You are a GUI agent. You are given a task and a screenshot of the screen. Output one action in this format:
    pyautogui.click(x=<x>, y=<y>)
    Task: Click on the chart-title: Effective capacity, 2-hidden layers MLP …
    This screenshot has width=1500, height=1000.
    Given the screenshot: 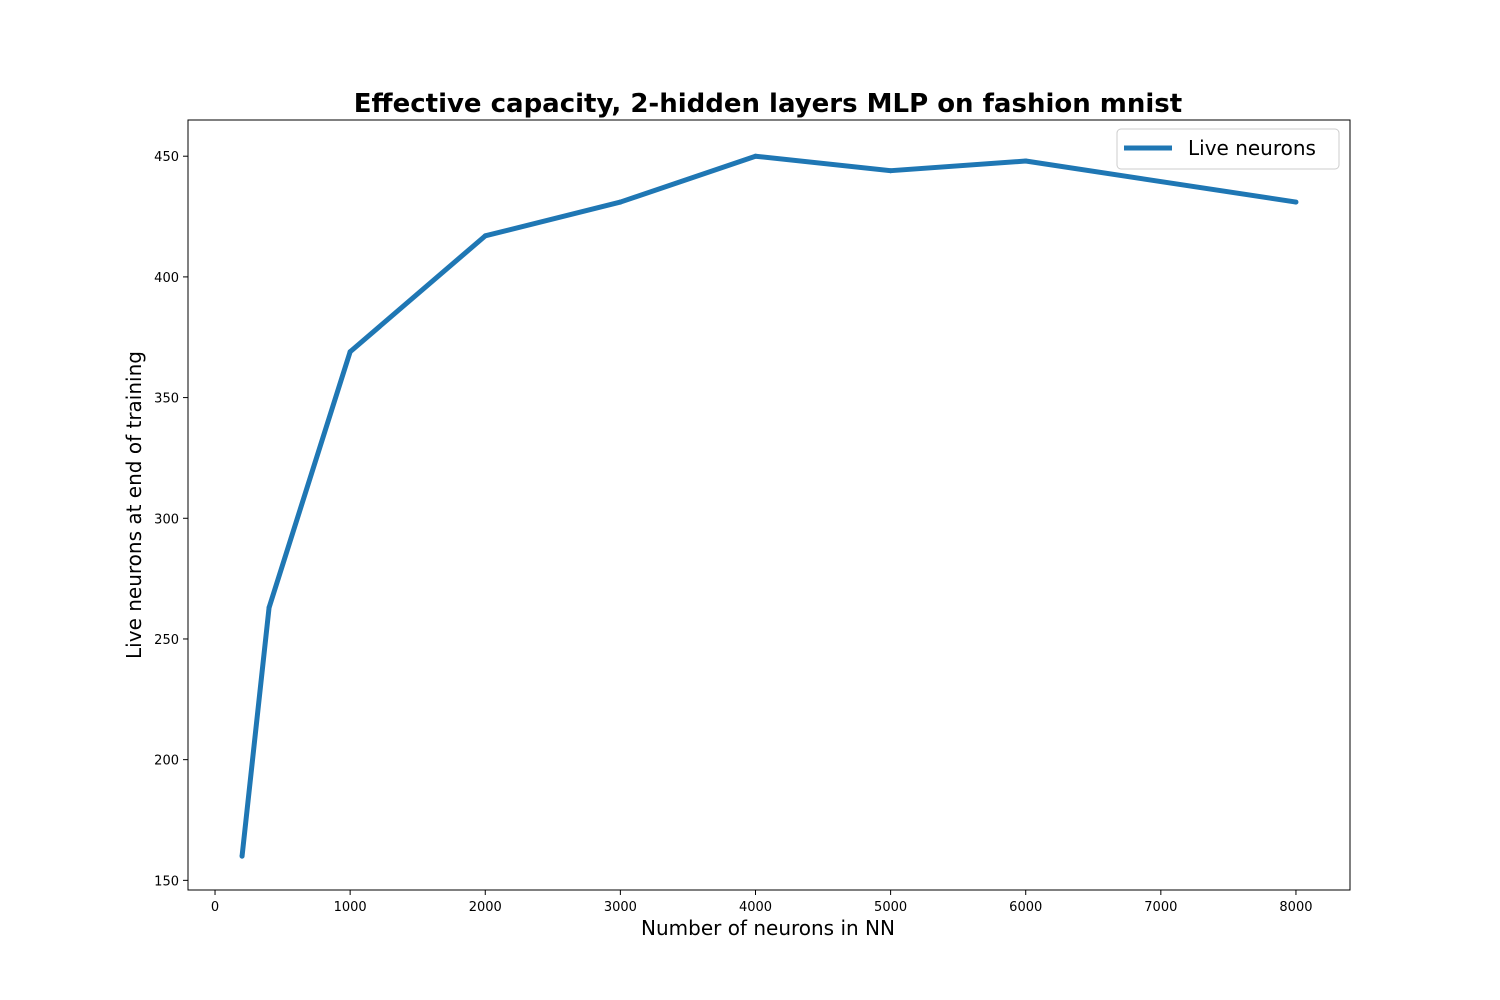 What is the action you would take?
    pyautogui.click(x=768, y=104)
    